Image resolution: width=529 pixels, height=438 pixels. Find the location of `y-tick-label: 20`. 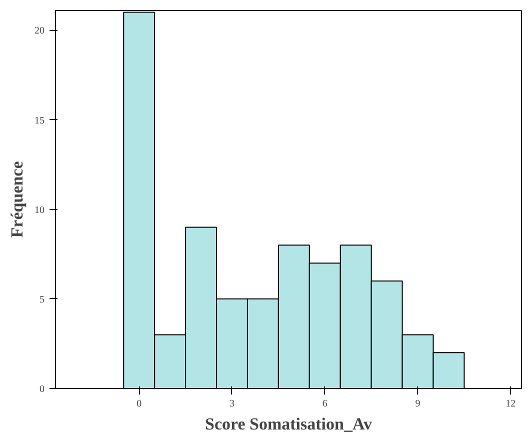

y-tick-label: 20 is located at coordinates (39, 31).